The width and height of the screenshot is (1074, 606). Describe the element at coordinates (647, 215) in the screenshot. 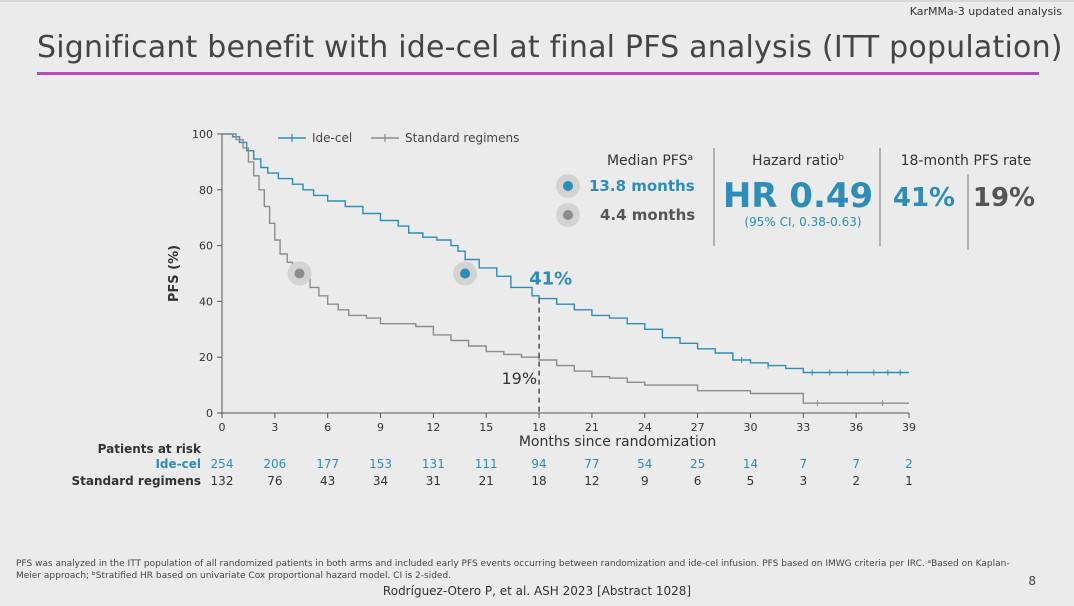

I see `median-standard-value: 4.4 months` at that location.